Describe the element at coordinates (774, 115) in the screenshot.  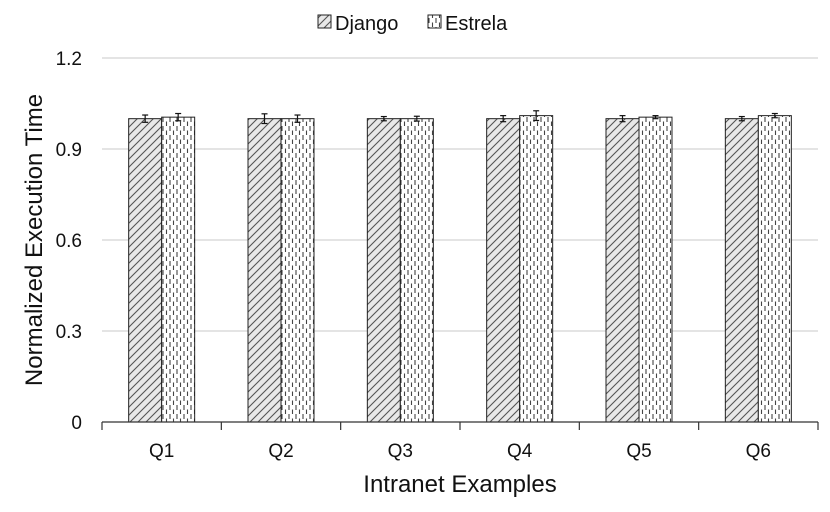
I see `error-bar-estrela-q6` at that location.